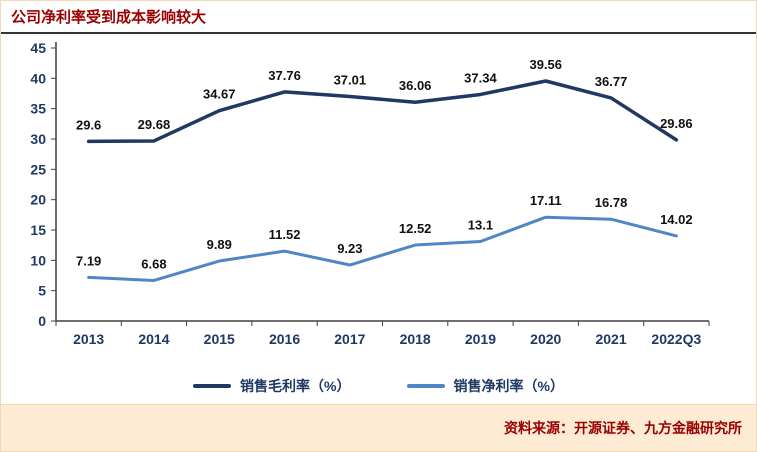 The width and height of the screenshot is (757, 452). What do you see at coordinates (38, 169) in the screenshot?
I see `y-tick-label: 25` at bounding box center [38, 169].